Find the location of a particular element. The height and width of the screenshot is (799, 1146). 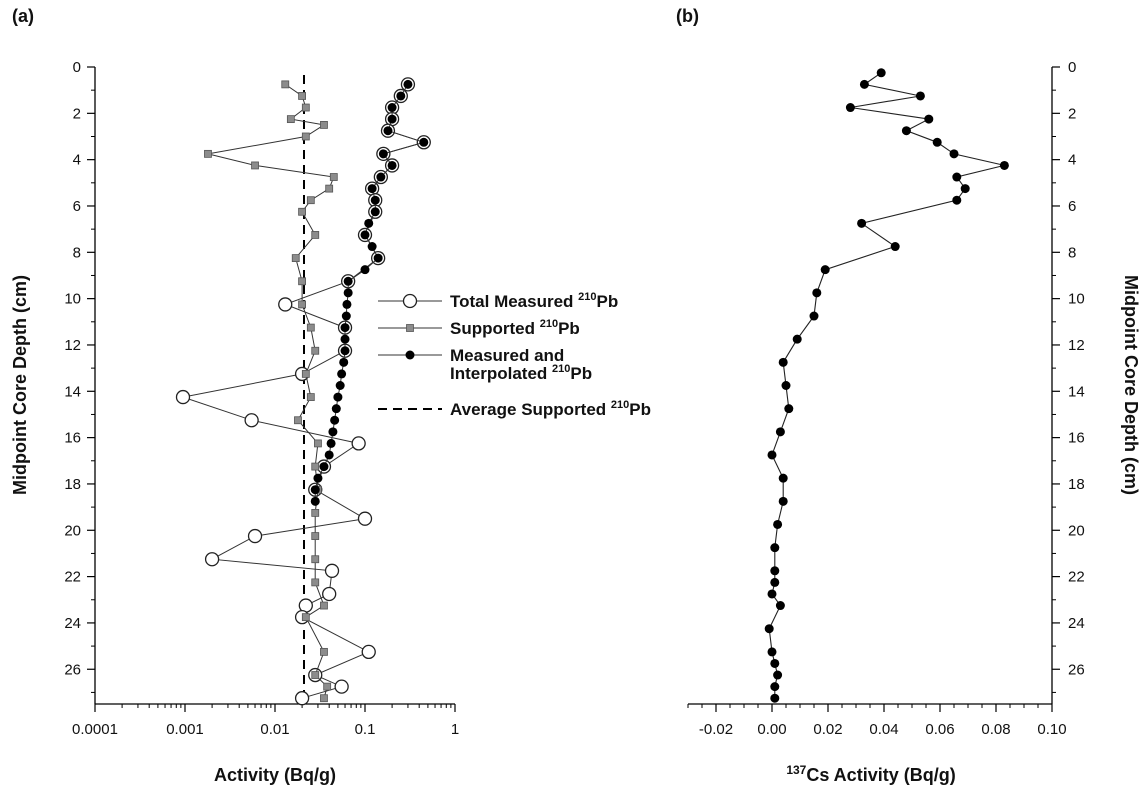

legend-label: Total Measured 210Pb is located at coordinates (534, 301).